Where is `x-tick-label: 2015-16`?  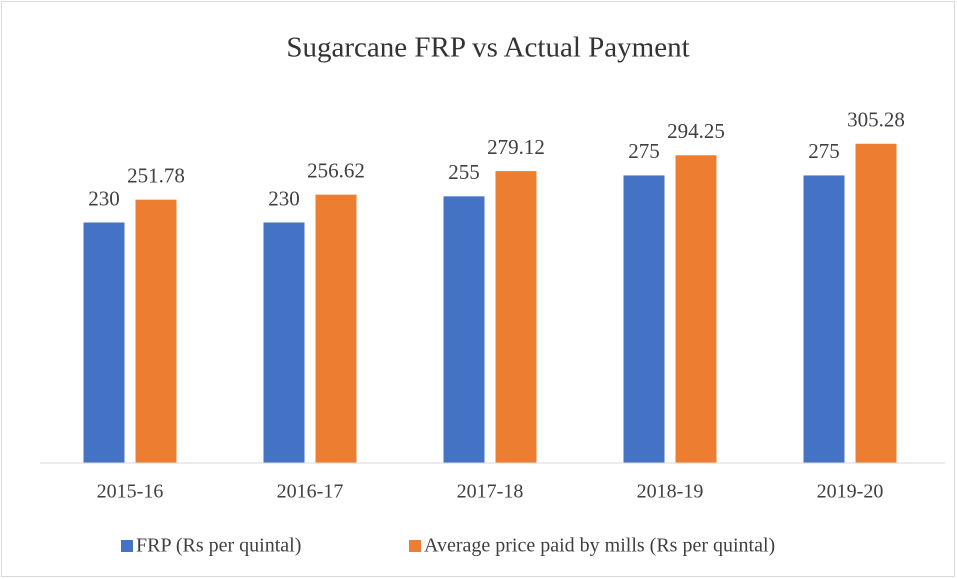
x-tick-label: 2015-16 is located at coordinates (130, 492).